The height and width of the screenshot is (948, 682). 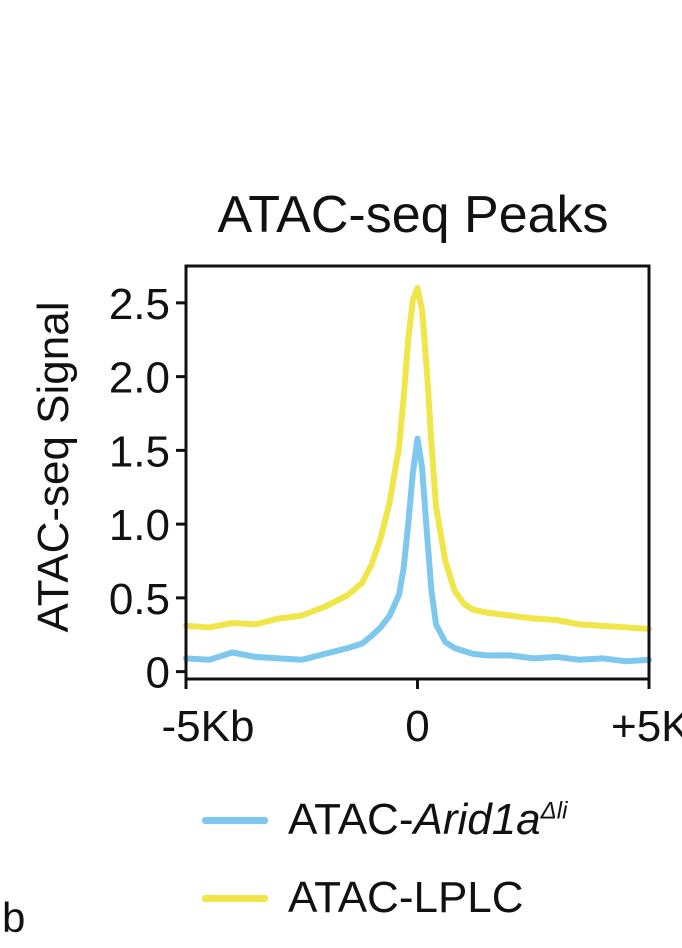 I want to click on y-tick-label-5: 2.5, so click(x=139, y=304).